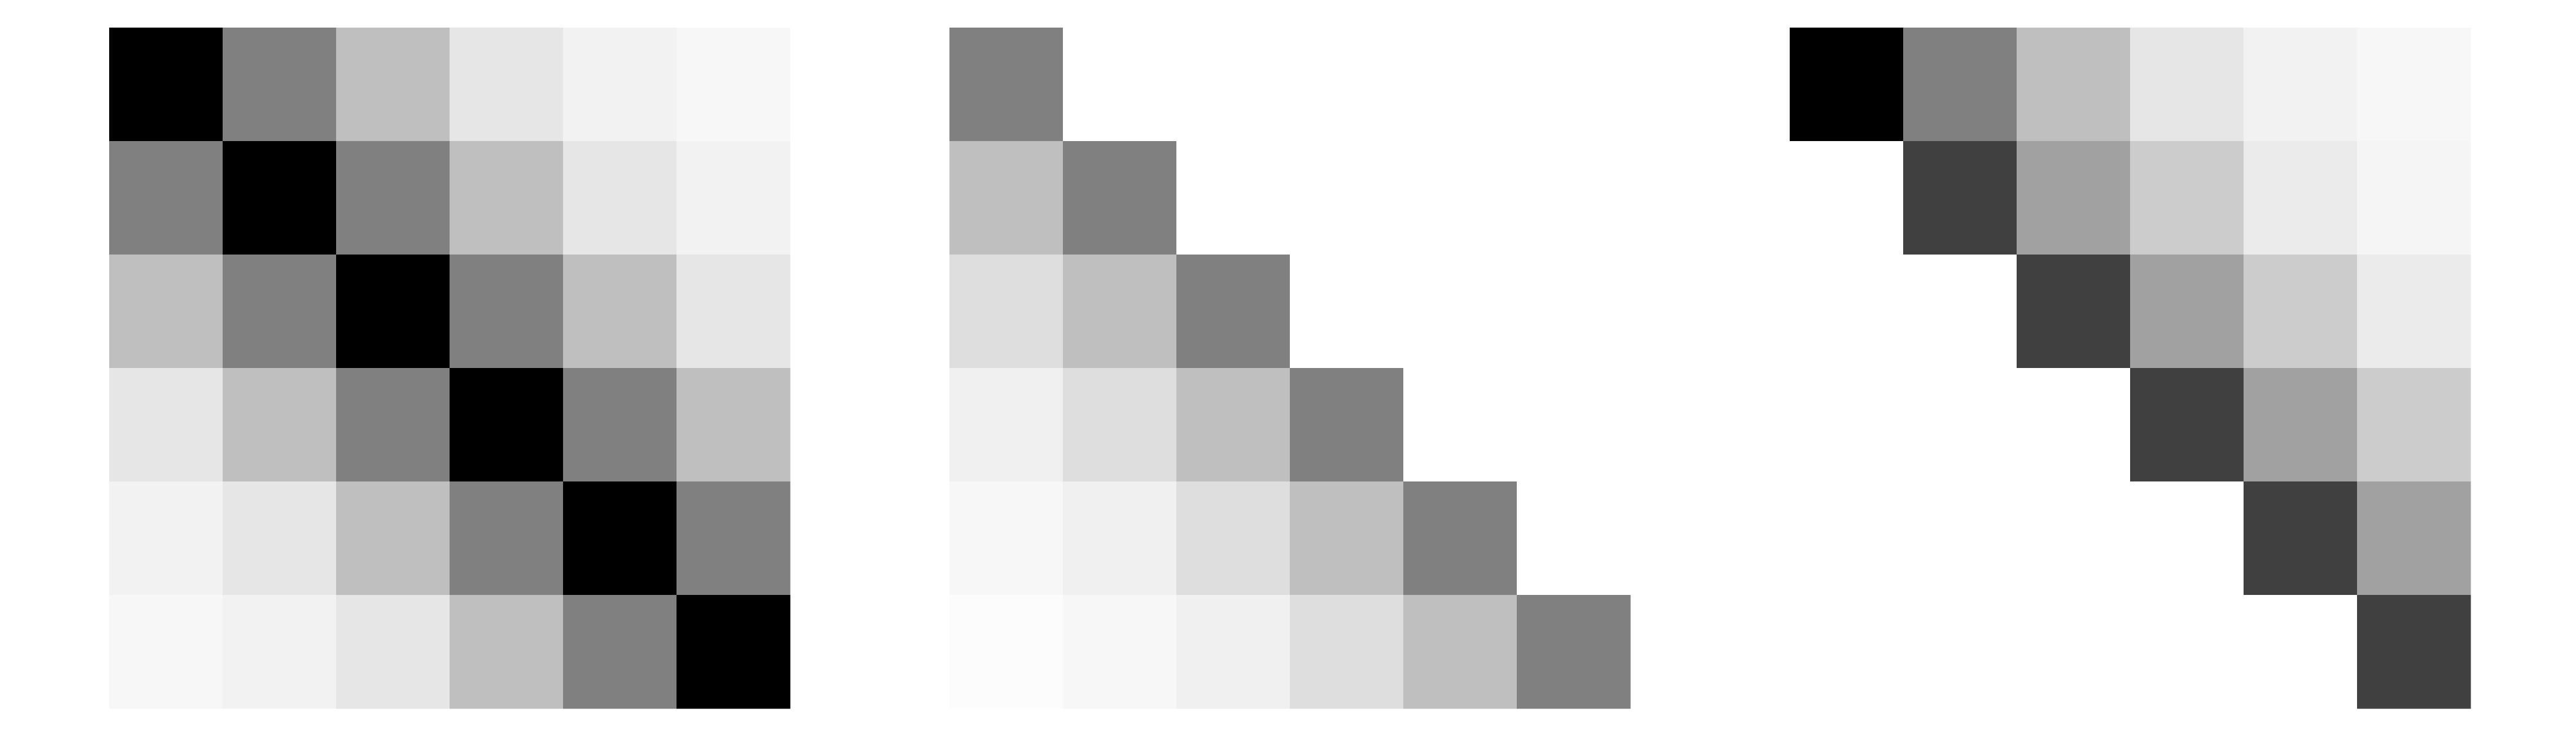  Describe the element at coordinates (1574, 198) in the screenshot. I see `heatmap-cell-2-r2-c6` at that location.